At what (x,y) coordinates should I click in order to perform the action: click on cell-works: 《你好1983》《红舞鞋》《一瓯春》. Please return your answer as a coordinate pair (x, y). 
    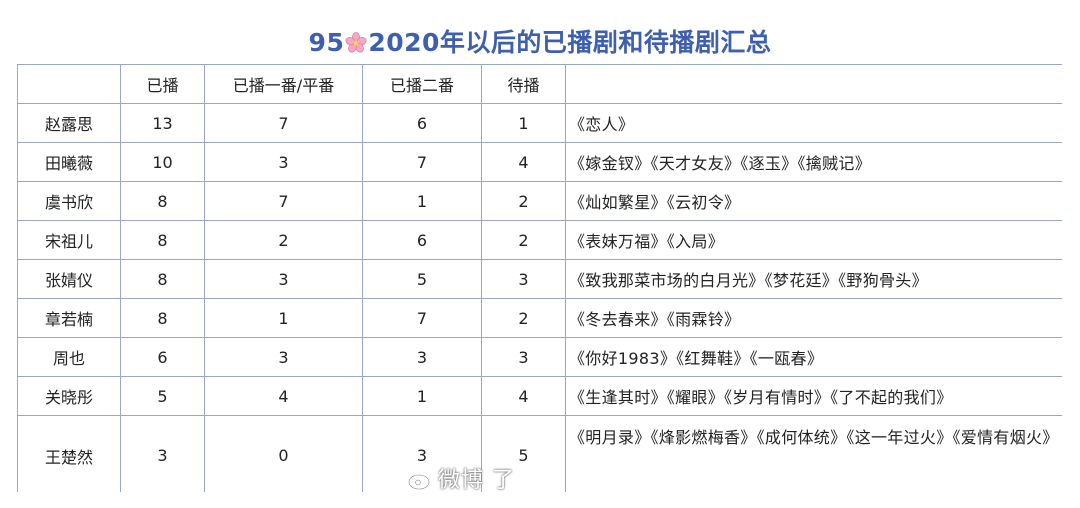
    Looking at the image, I should click on (813, 357).